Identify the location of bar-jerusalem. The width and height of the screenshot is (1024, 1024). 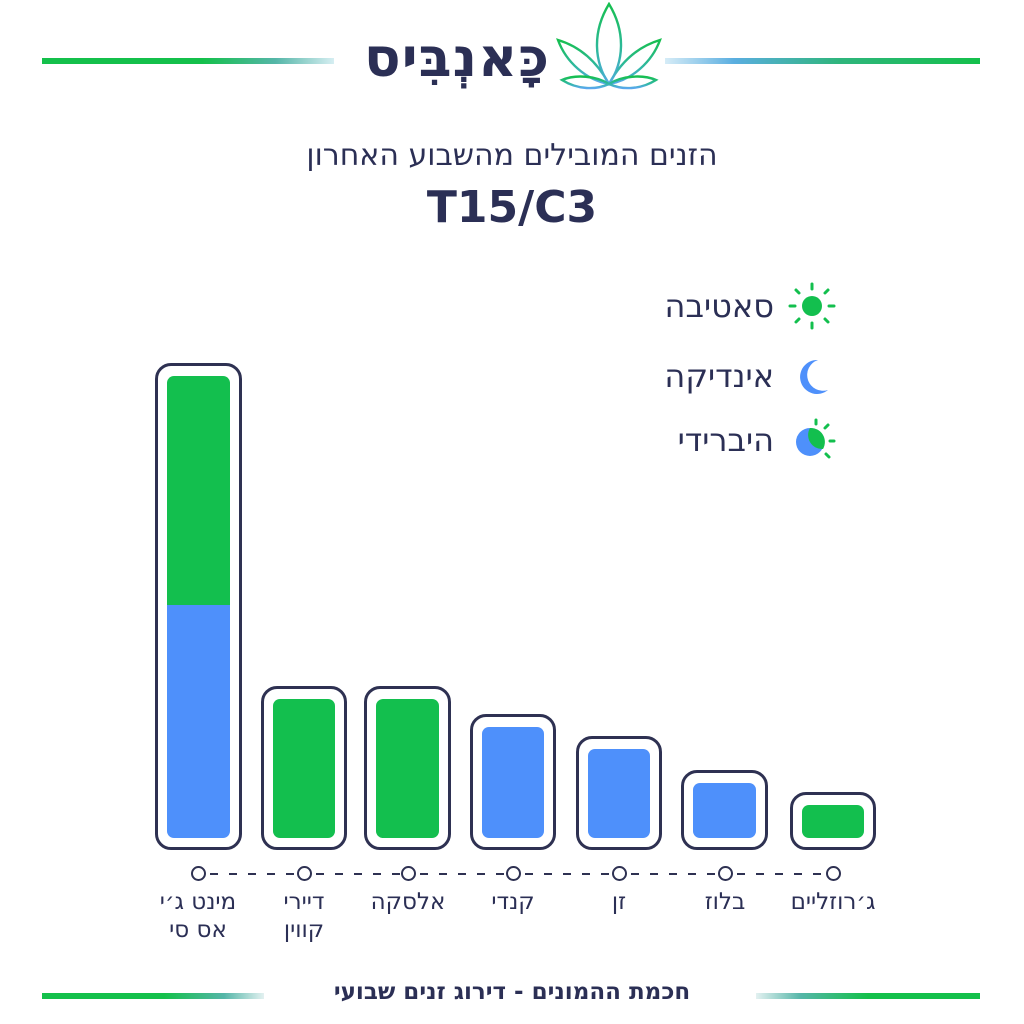
(833, 821).